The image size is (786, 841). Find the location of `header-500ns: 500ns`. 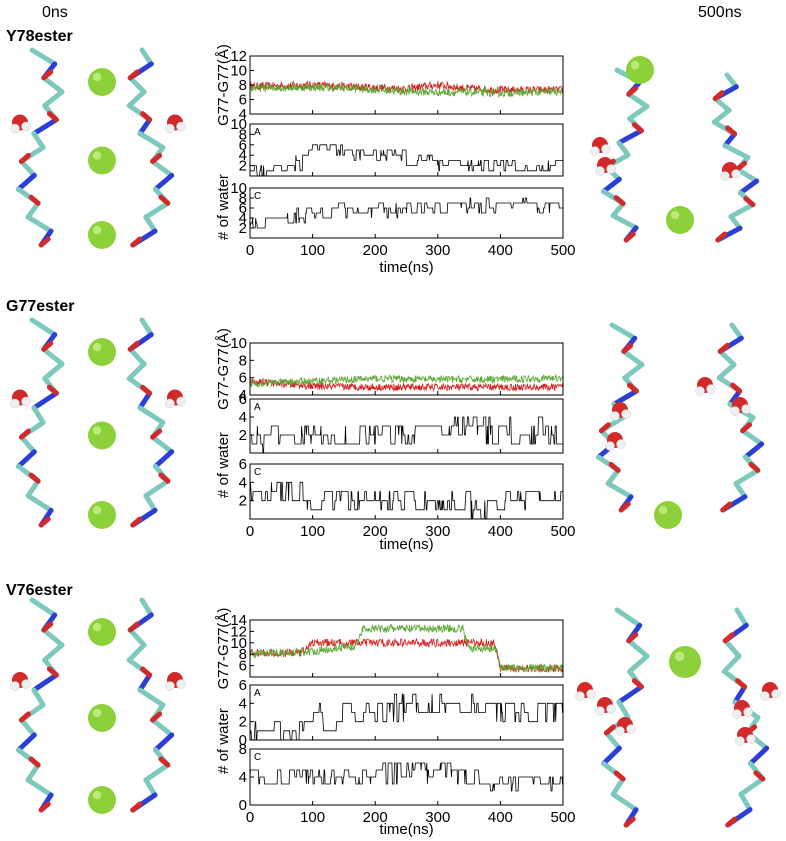

header-500ns: 500ns is located at coordinates (720, 12).